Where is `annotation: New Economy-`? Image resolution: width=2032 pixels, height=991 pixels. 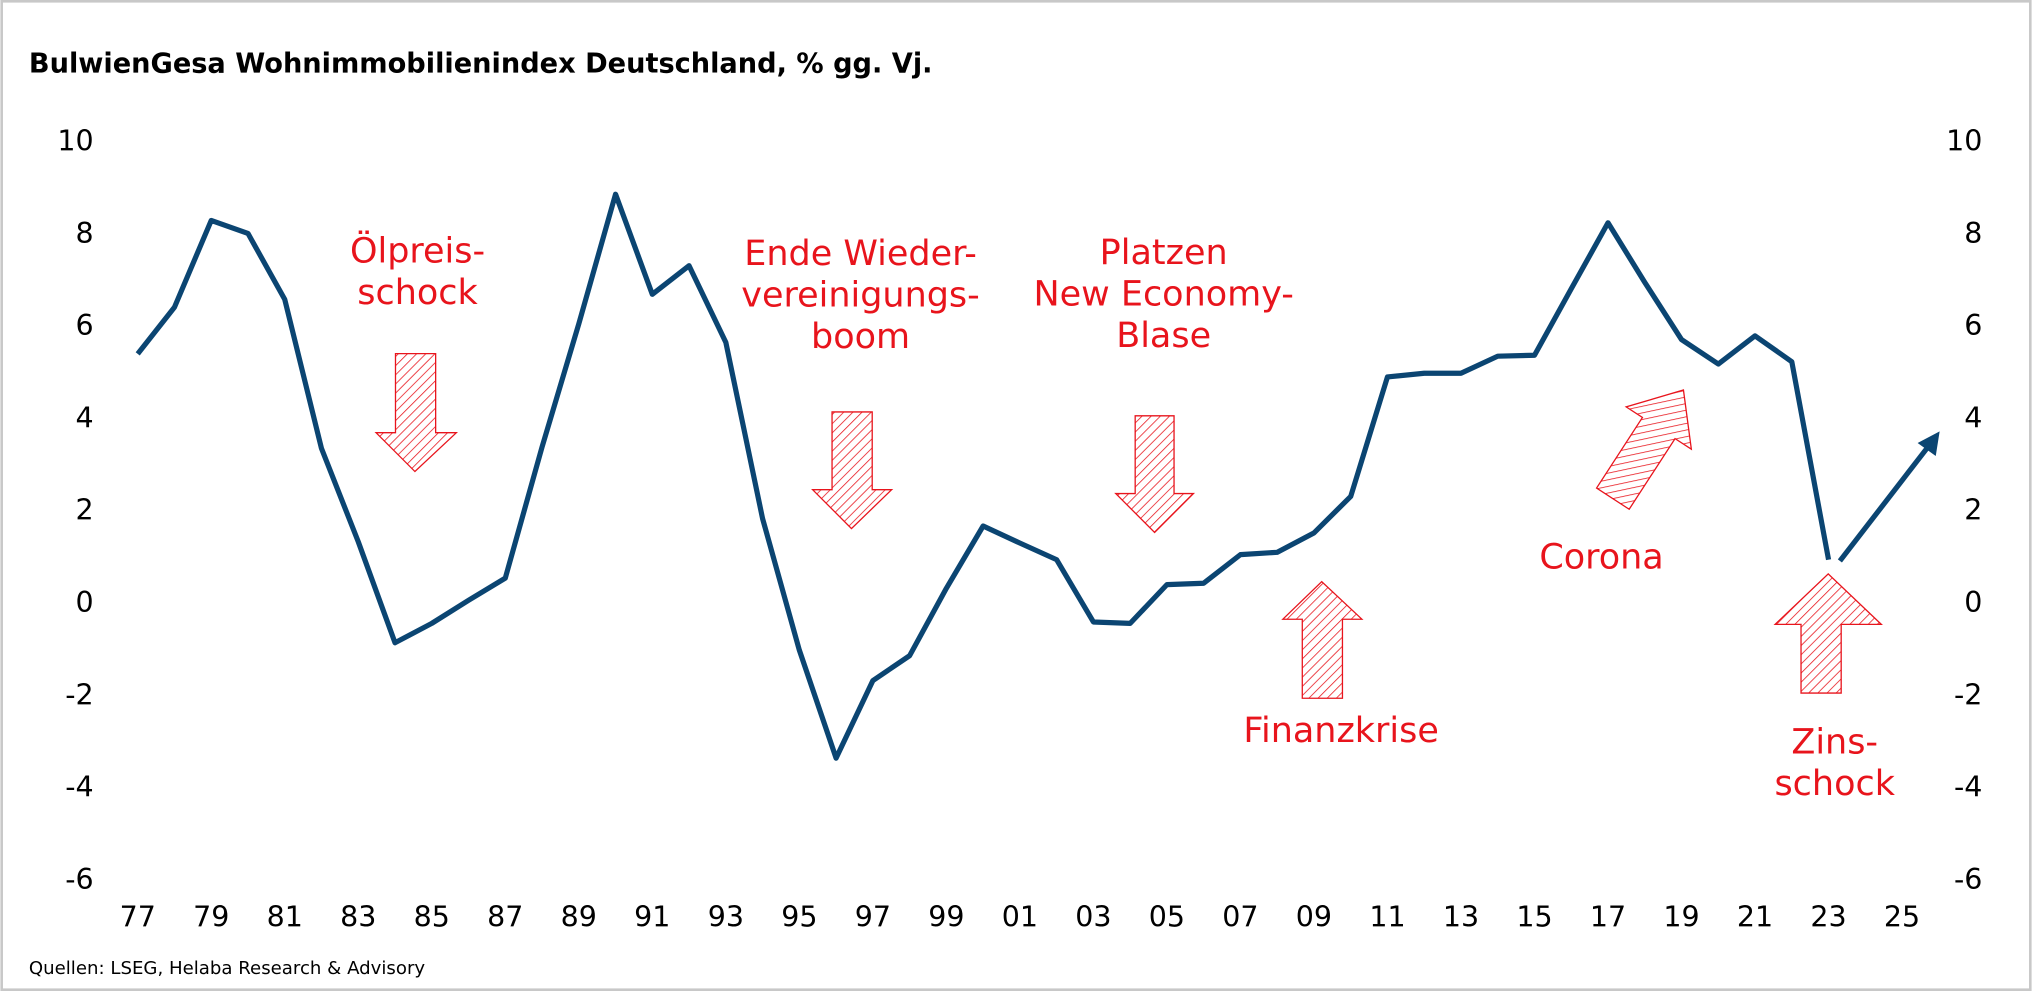
annotation: New Economy- is located at coordinates (1163, 294).